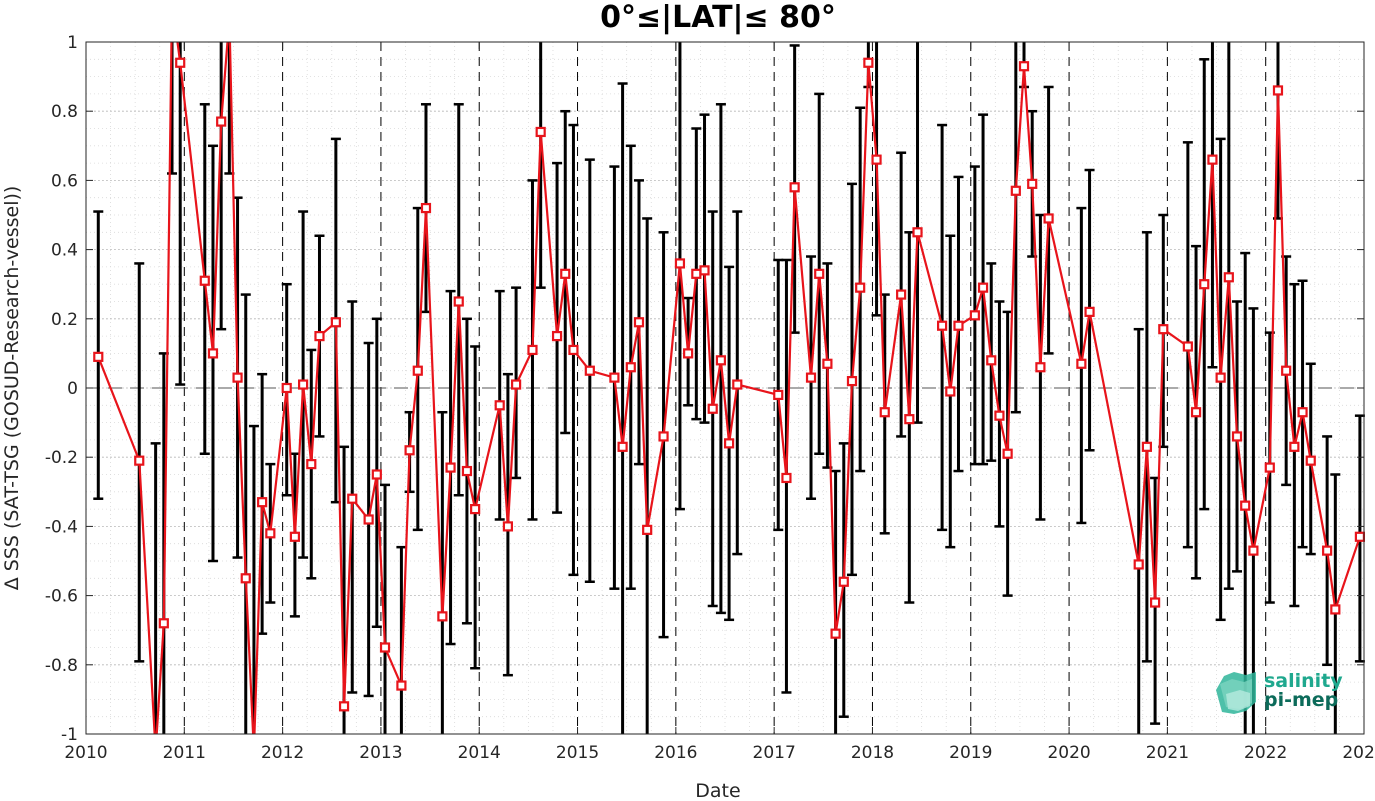 This screenshot has width=1375, height=801. What do you see at coordinates (717, 790) in the screenshot?
I see `x-axis-label: Date` at bounding box center [717, 790].